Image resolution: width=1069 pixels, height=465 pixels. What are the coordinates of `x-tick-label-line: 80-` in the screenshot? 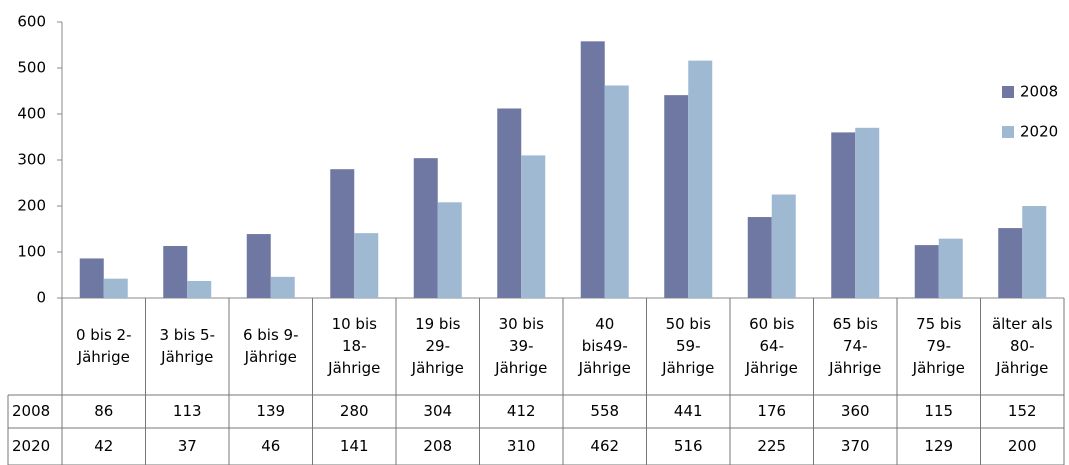 It's located at (1022, 346).